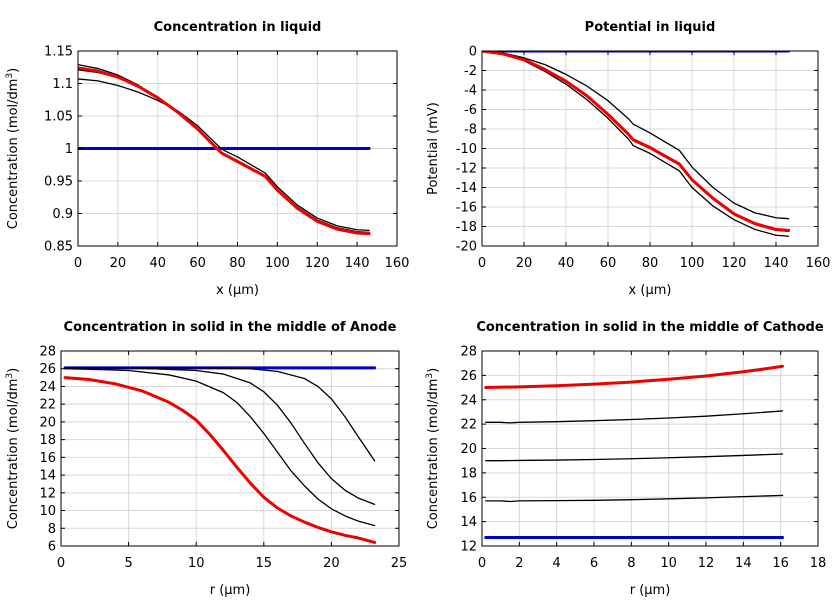 This screenshot has width=840, height=600. What do you see at coordinates (433, 148) in the screenshot?
I see `y-axis-label: Potential (mV)` at bounding box center [433, 148].